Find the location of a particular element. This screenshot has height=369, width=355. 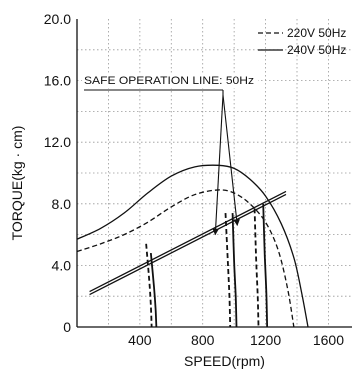

y-tick-label: 20.0 is located at coordinates (57, 19).